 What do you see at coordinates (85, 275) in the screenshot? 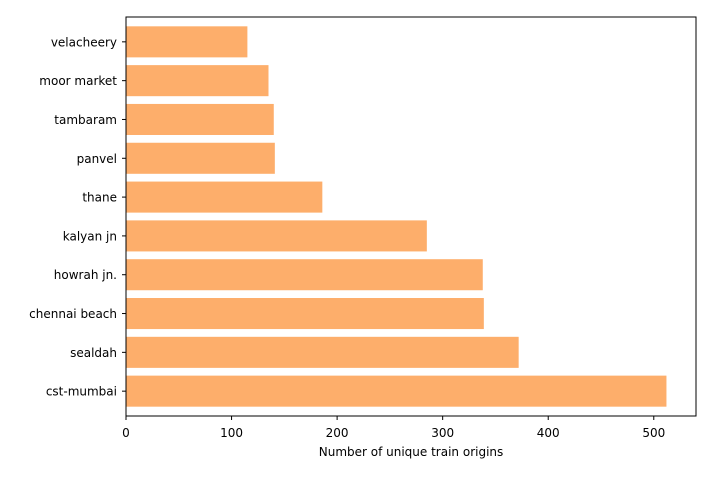
I see `y-tick-label: howrah jn.` at bounding box center [85, 275].